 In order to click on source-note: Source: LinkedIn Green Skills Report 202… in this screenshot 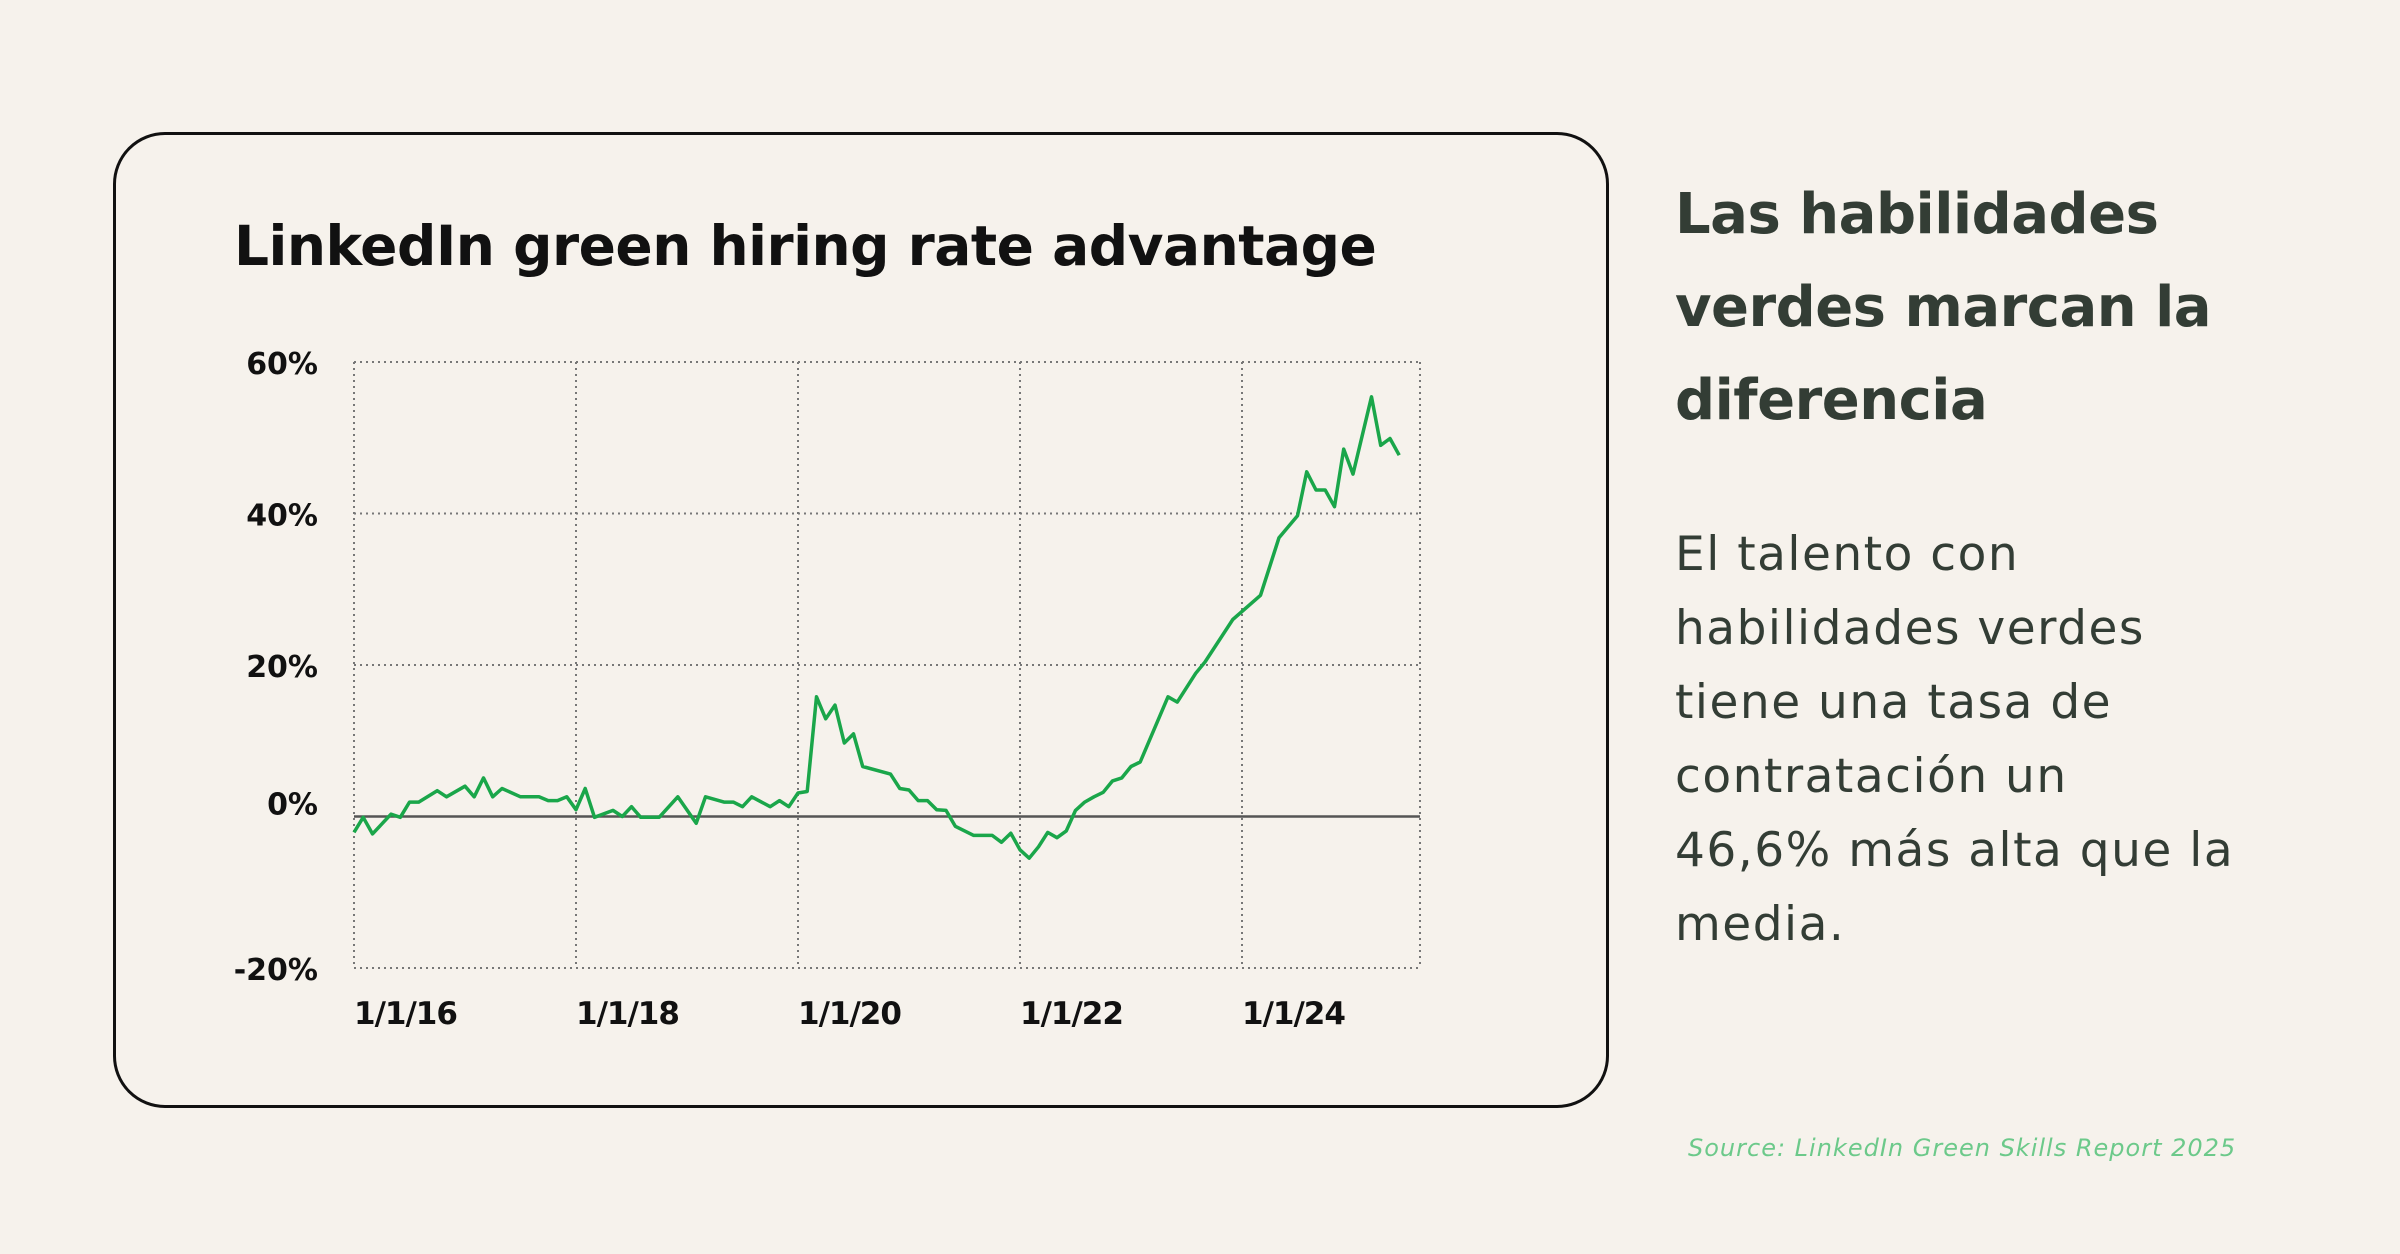, I will do `click(1962, 1148)`.